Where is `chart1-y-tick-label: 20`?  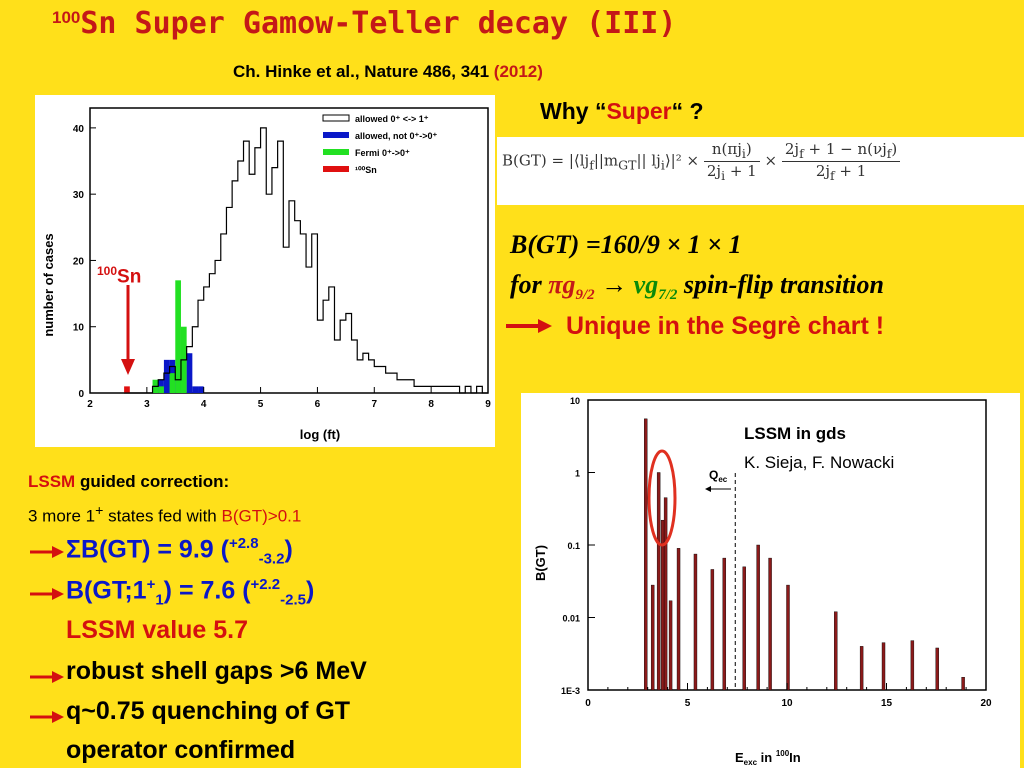 chart1-y-tick-label: 20 is located at coordinates (79, 261).